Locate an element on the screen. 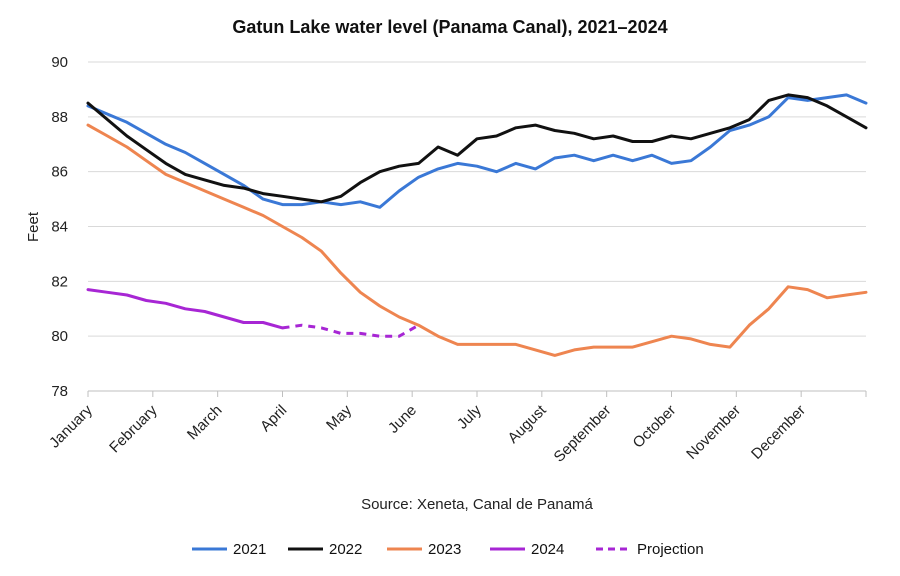 The width and height of the screenshot is (900, 576). x-tick-label-january: January is located at coordinates (71, 426).